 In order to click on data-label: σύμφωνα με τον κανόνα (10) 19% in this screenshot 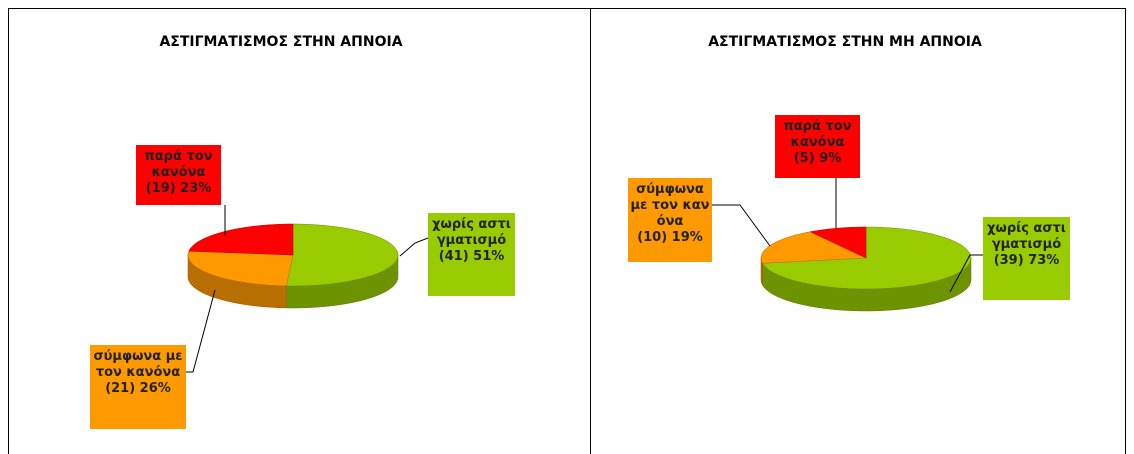, I will do `click(670, 220)`.